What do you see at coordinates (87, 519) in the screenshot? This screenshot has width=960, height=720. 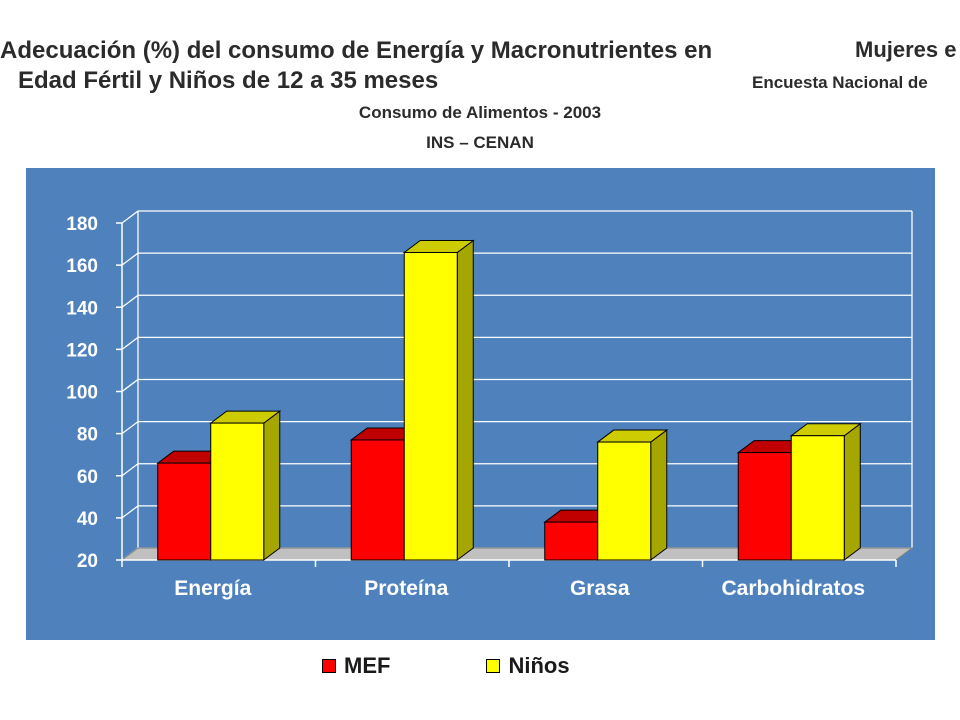 I see `y-tick-label: 40` at bounding box center [87, 519].